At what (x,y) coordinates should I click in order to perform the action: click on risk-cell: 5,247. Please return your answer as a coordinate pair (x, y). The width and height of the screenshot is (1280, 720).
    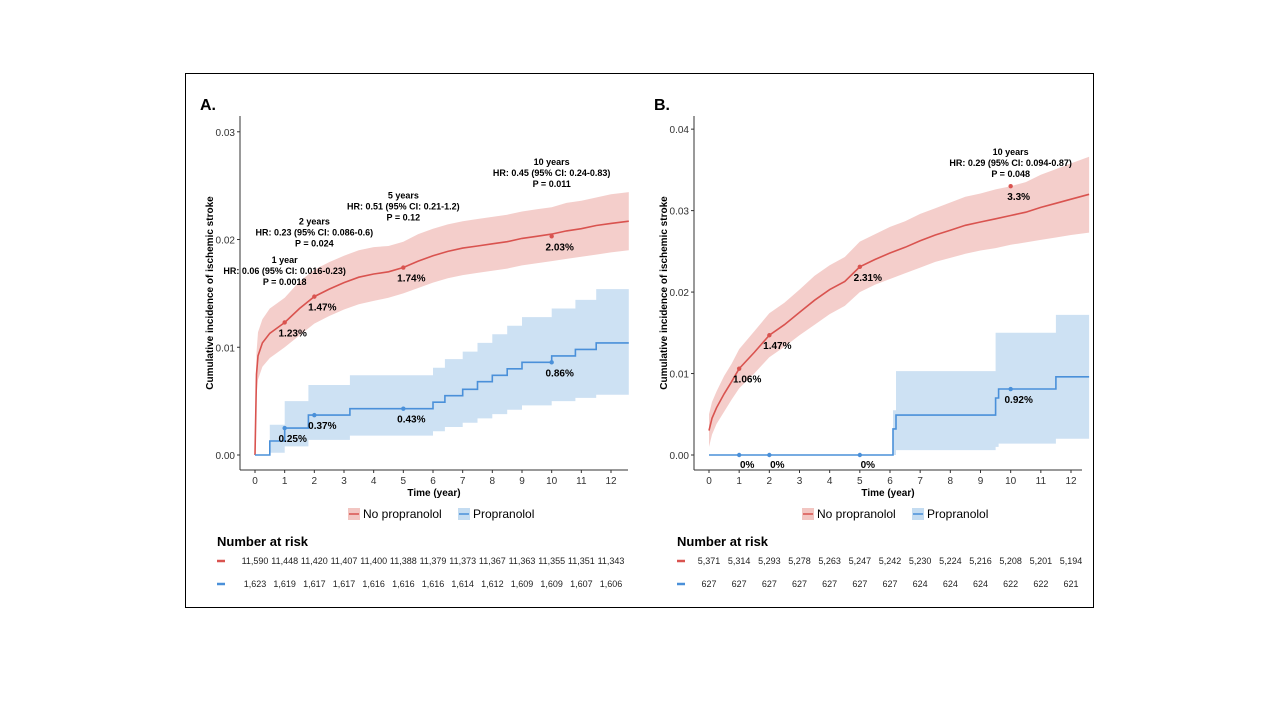
    Looking at the image, I should click on (860, 561).